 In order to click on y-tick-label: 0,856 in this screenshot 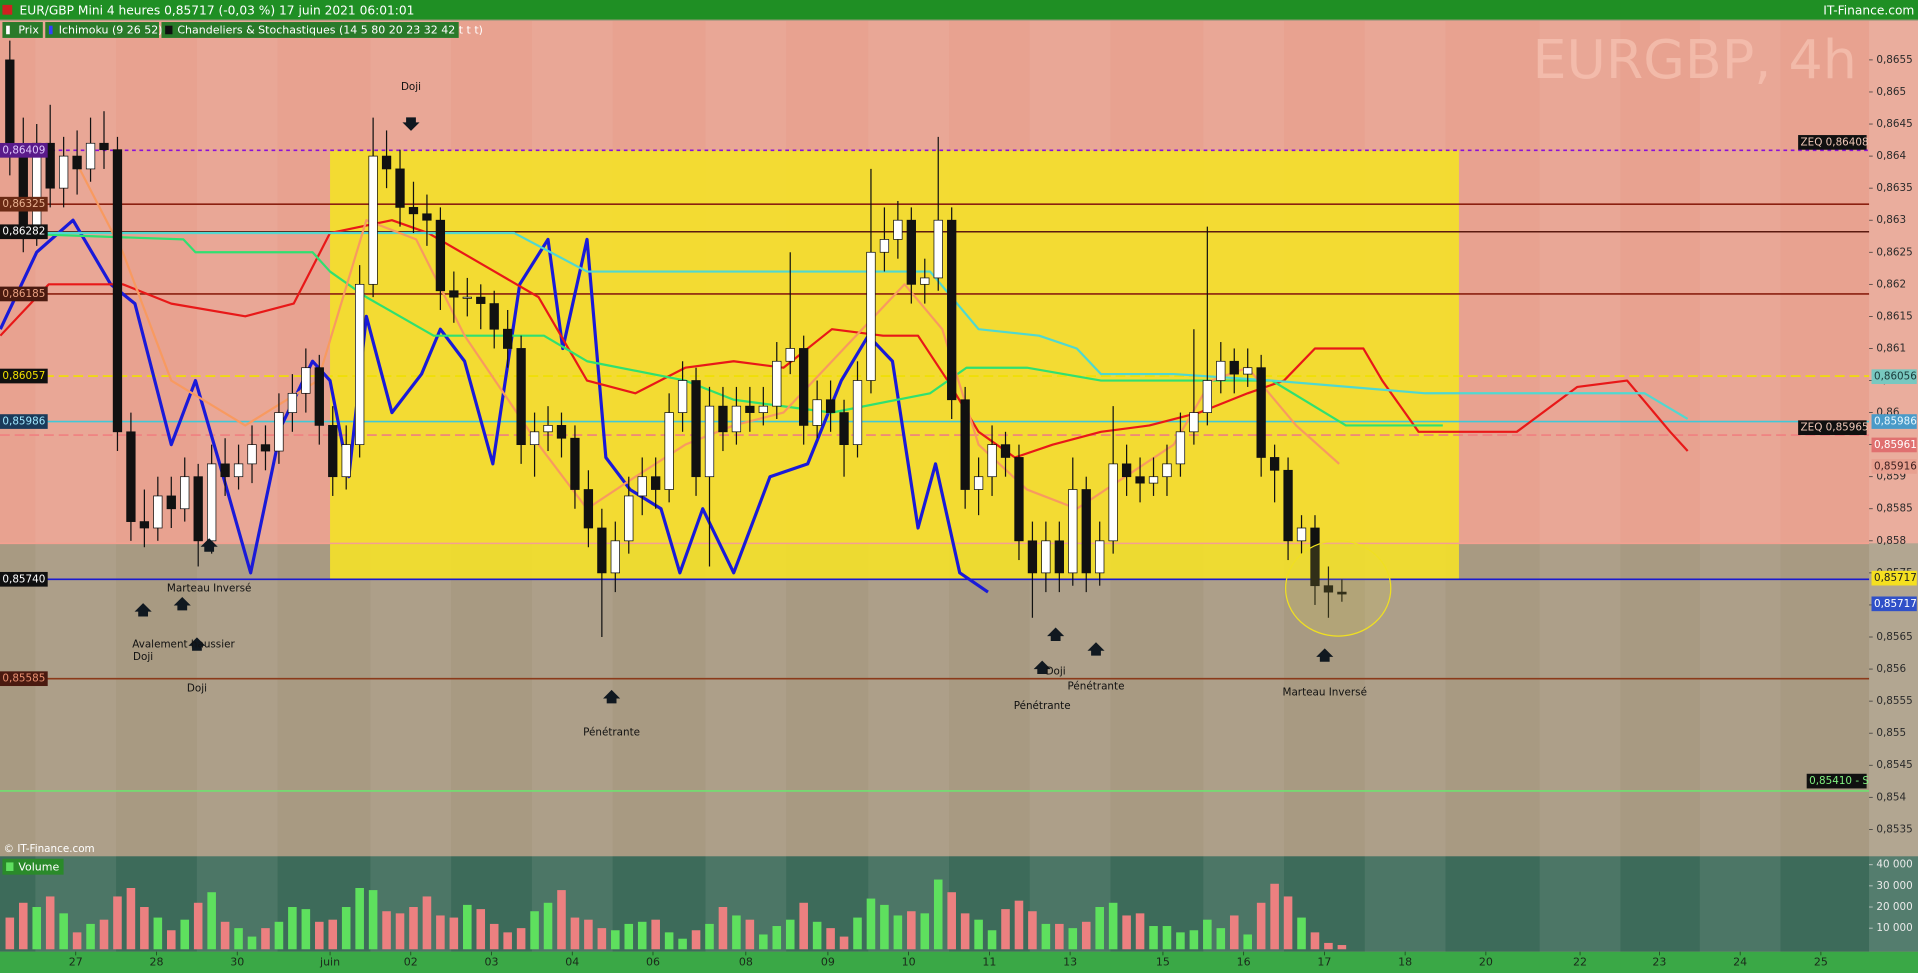, I will do `click(1891, 669)`.